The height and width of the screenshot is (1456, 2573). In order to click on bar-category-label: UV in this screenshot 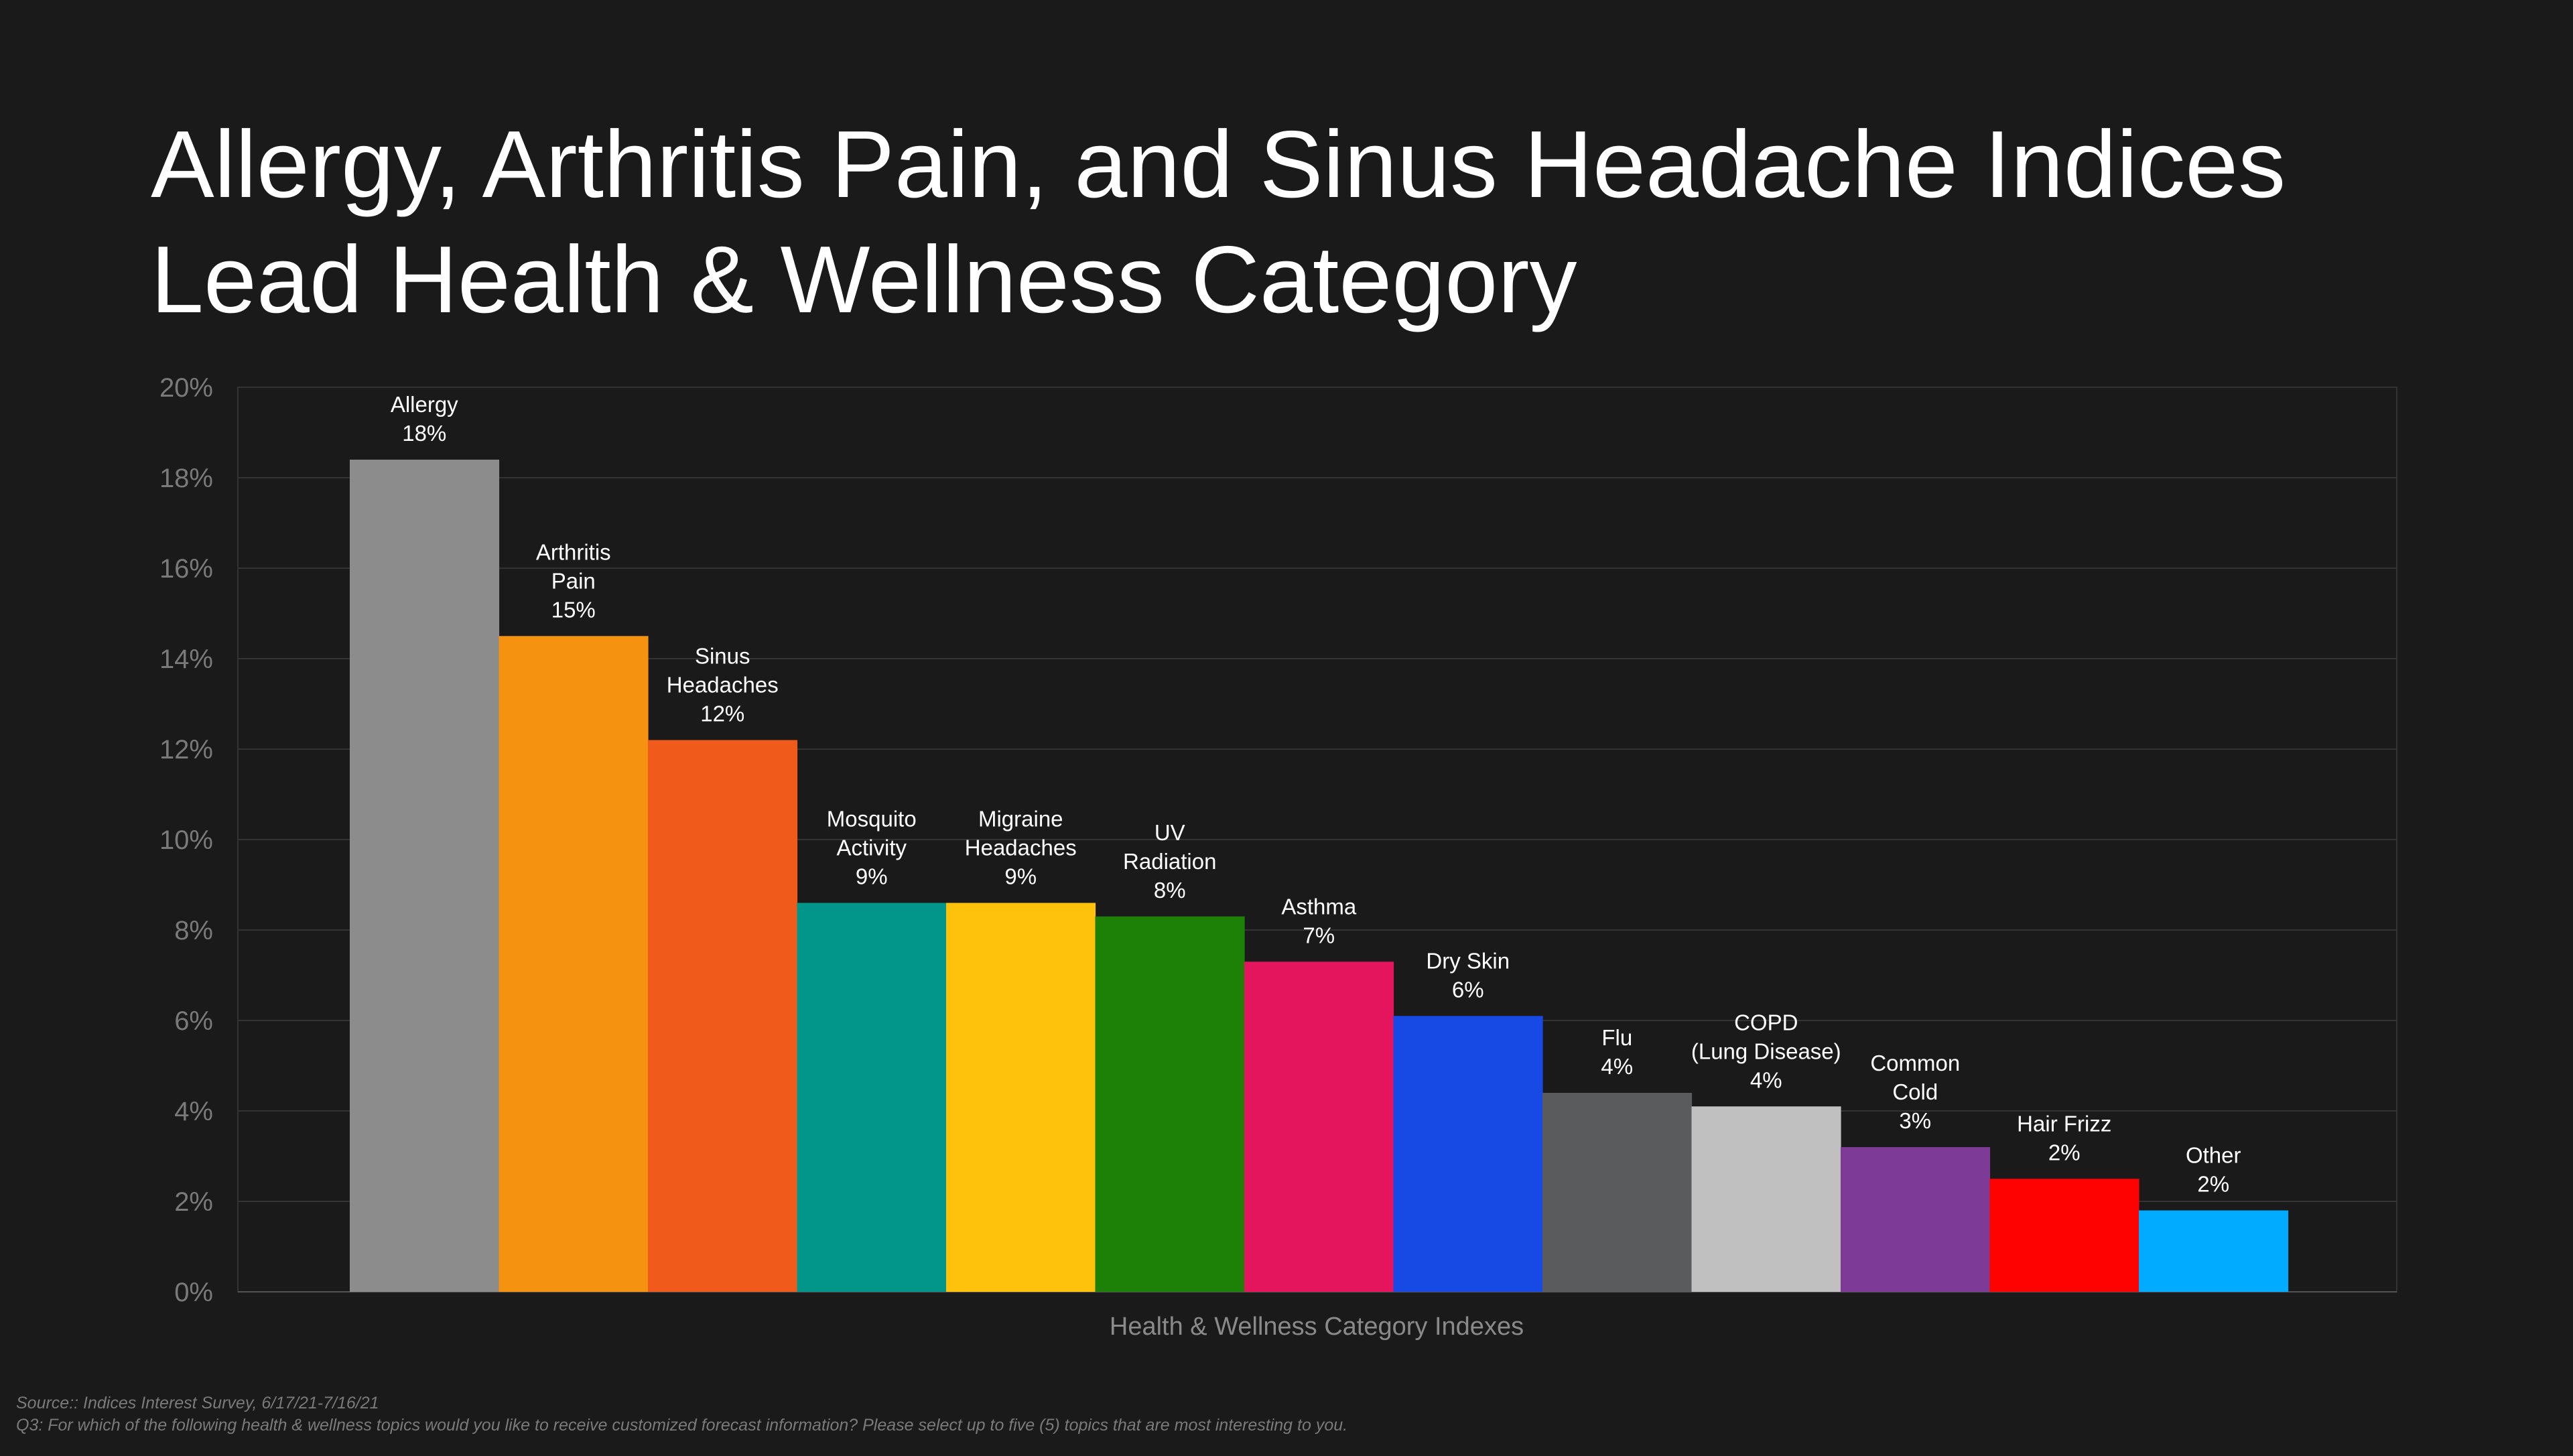, I will do `click(1169, 832)`.